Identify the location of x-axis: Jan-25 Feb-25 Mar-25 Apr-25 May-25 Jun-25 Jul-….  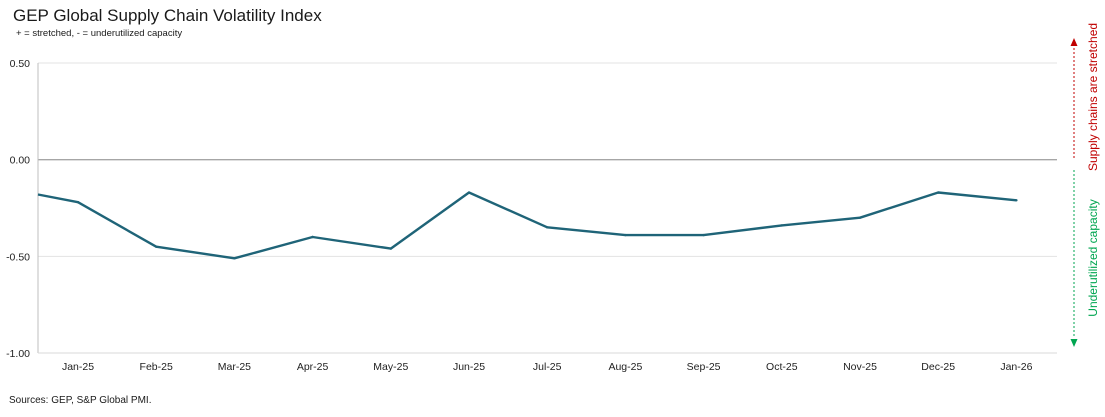
(547, 362).